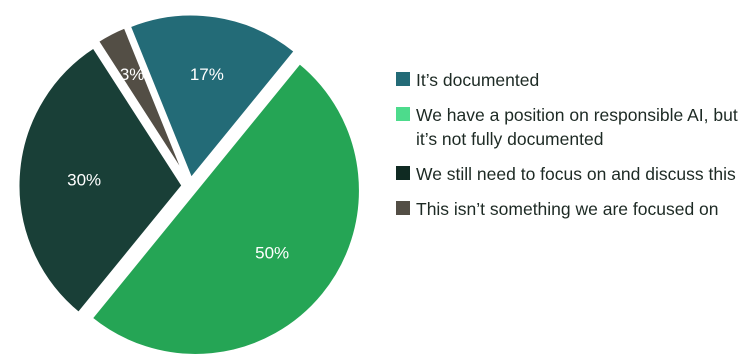 This screenshot has width=750, height=358. What do you see at coordinates (132, 74) in the screenshot?
I see `slice-not-focused-label: 3%` at bounding box center [132, 74].